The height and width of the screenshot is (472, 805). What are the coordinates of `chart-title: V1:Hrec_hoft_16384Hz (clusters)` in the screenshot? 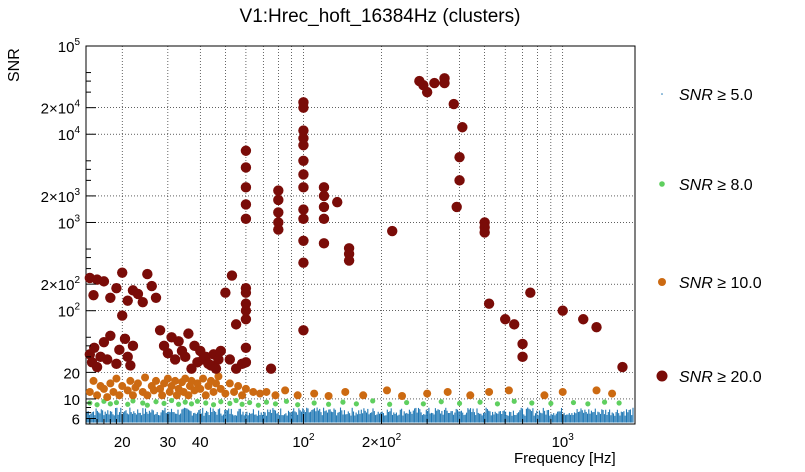 It's located at (380, 16).